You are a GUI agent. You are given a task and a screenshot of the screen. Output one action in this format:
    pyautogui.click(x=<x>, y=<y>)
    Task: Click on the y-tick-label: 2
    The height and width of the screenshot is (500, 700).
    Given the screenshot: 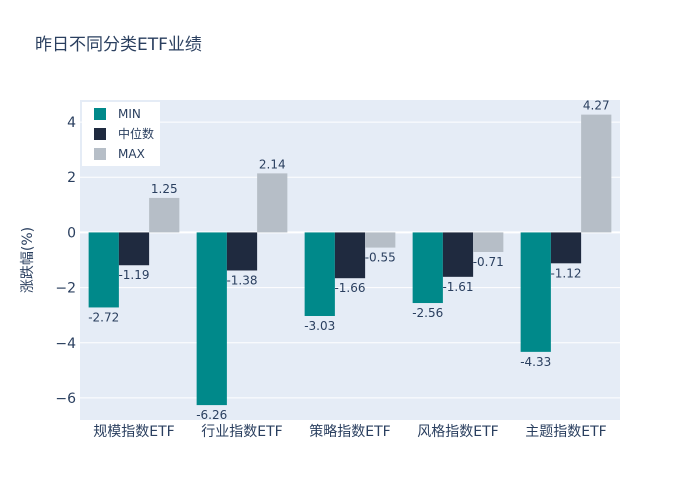 What is the action you would take?
    pyautogui.click(x=71, y=178)
    